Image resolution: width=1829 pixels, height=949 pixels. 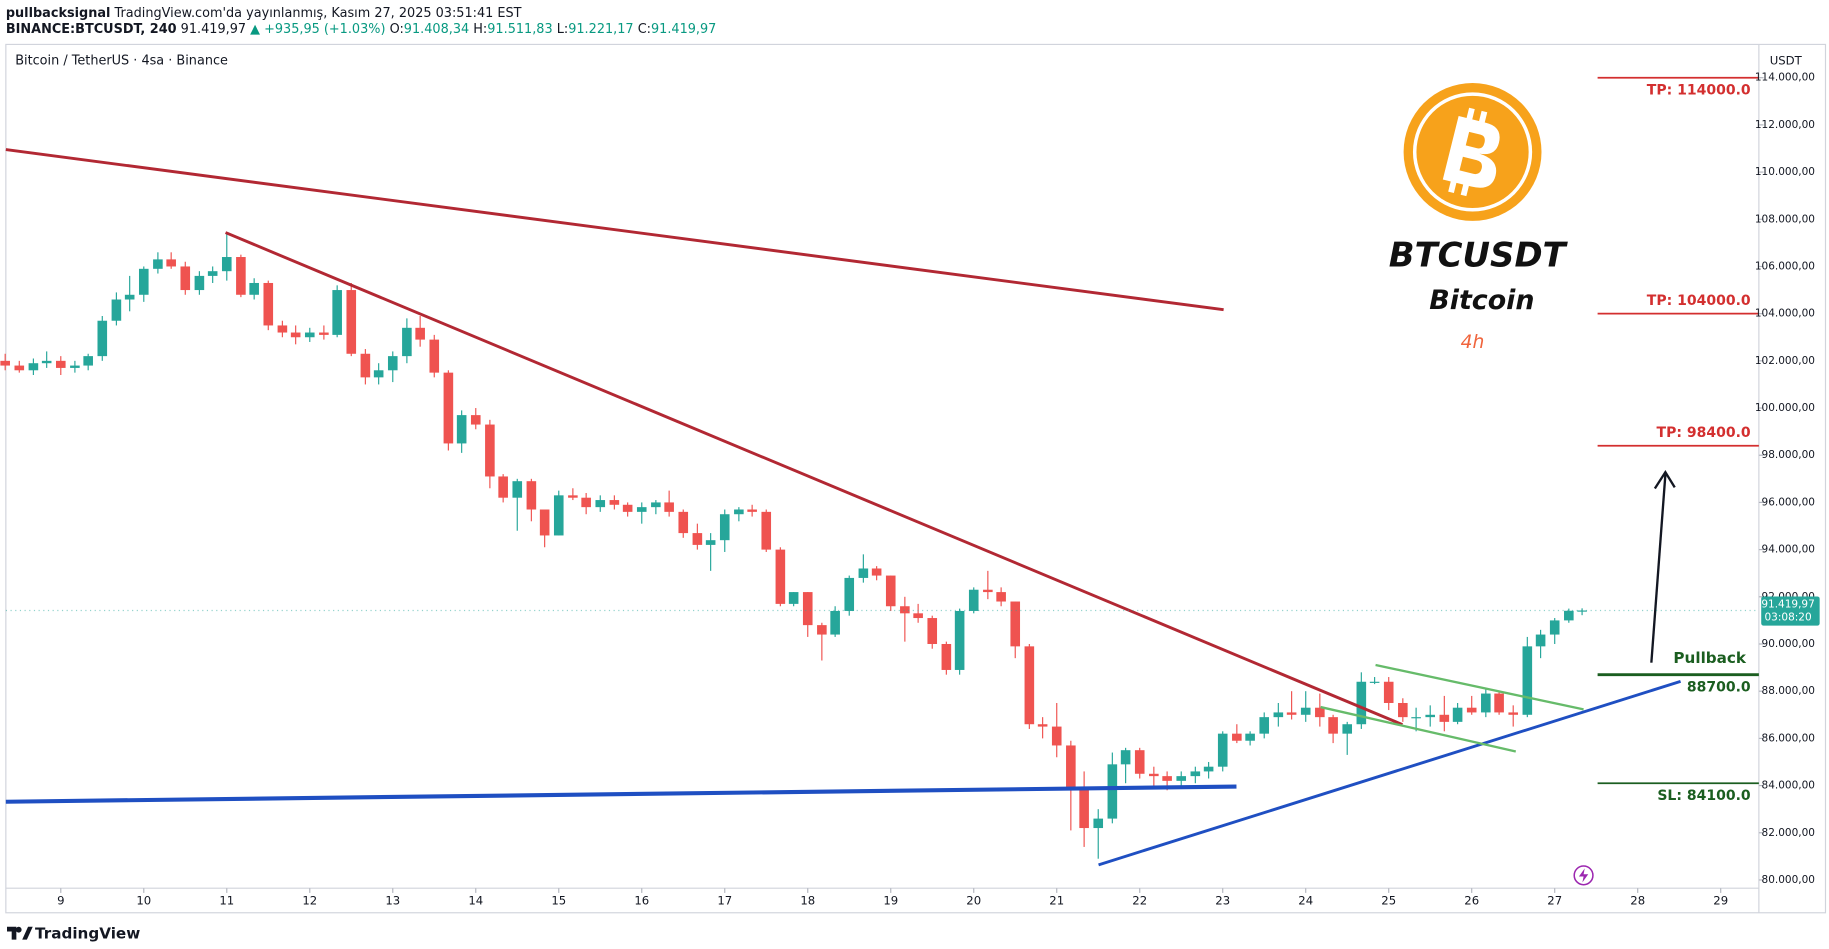 I want to click on author: pullbacksignal, so click(x=58, y=12).